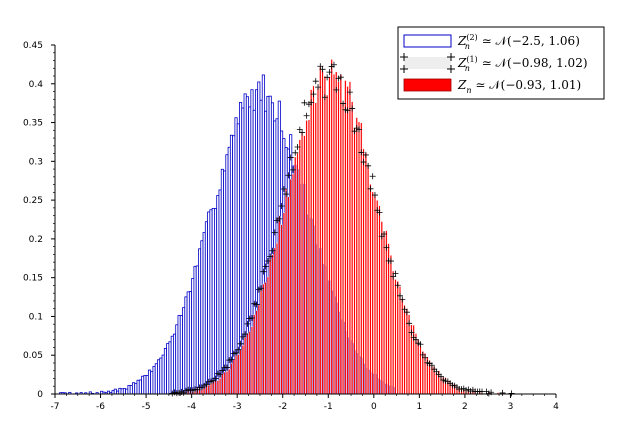 Image resolution: width=621 pixels, height=430 pixels. Describe the element at coordinates (100, 407) in the screenshot. I see `x-tick-label: -6` at that location.